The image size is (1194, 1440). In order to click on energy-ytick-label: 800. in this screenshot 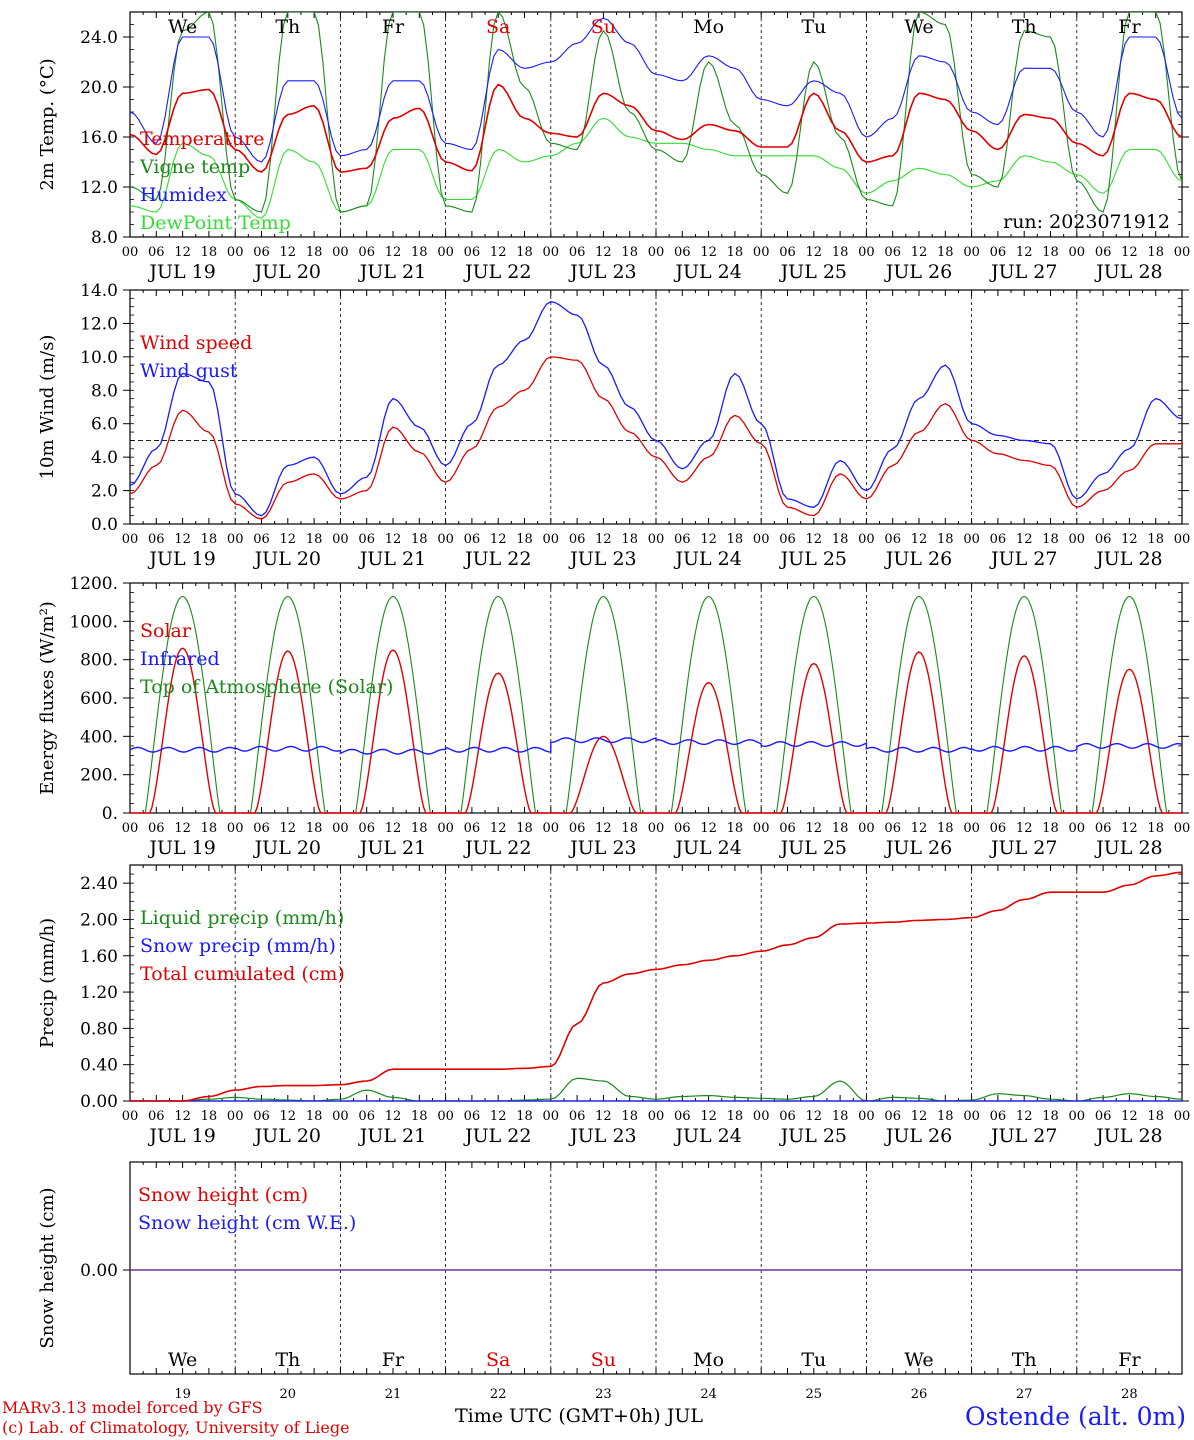, I will do `click(99, 661)`.